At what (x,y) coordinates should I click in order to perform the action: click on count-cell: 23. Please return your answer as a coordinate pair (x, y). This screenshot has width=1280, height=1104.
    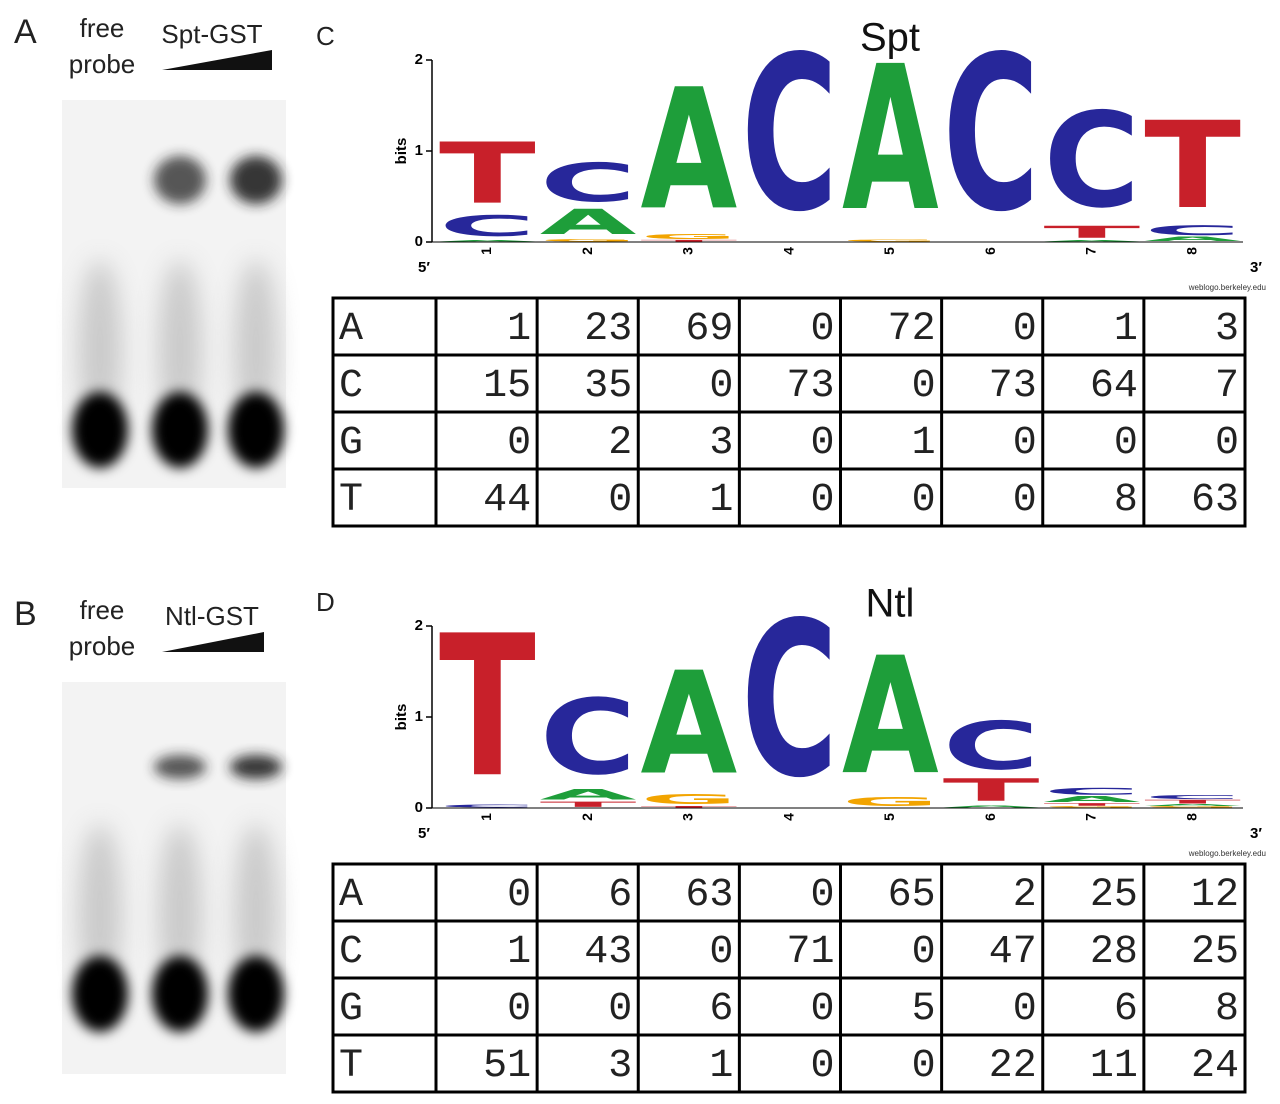
    Looking at the image, I should click on (608, 329).